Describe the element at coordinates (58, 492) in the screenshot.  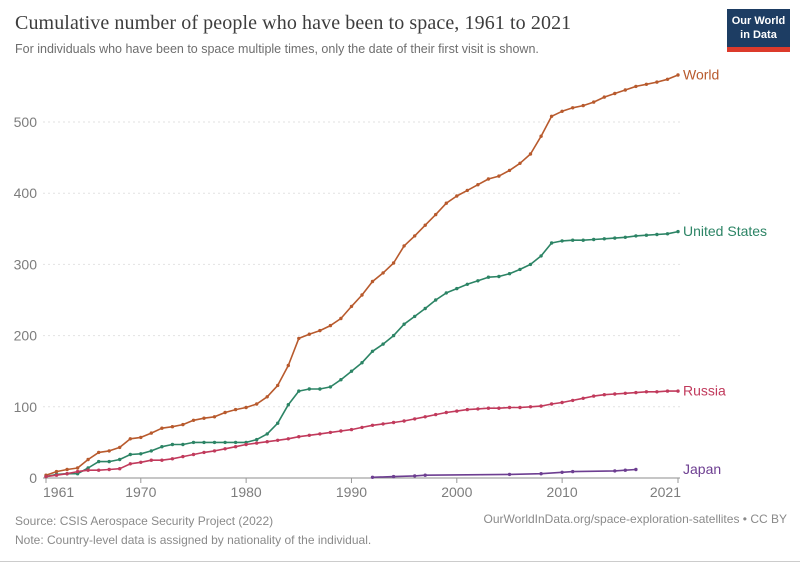
I see `x-tick-label-1961: 1961` at that location.